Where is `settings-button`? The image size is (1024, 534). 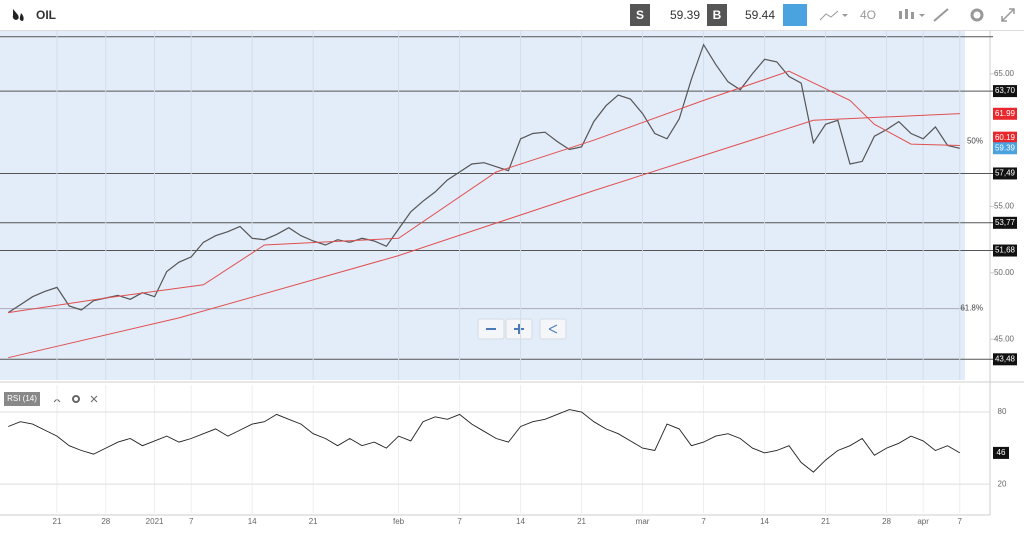 settings-button is located at coordinates (977, 15).